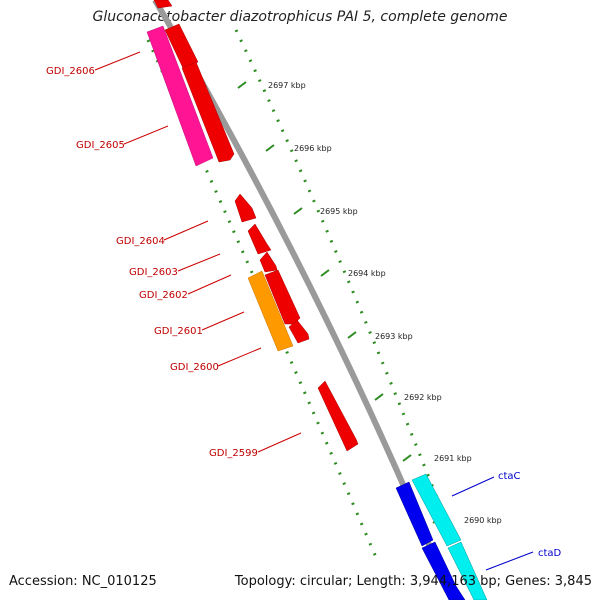 Image resolution: width=600 pixels, height=600 pixels. What do you see at coordinates (287, 85) in the screenshot?
I see `kbp-label: 2697 kbp` at bounding box center [287, 85].